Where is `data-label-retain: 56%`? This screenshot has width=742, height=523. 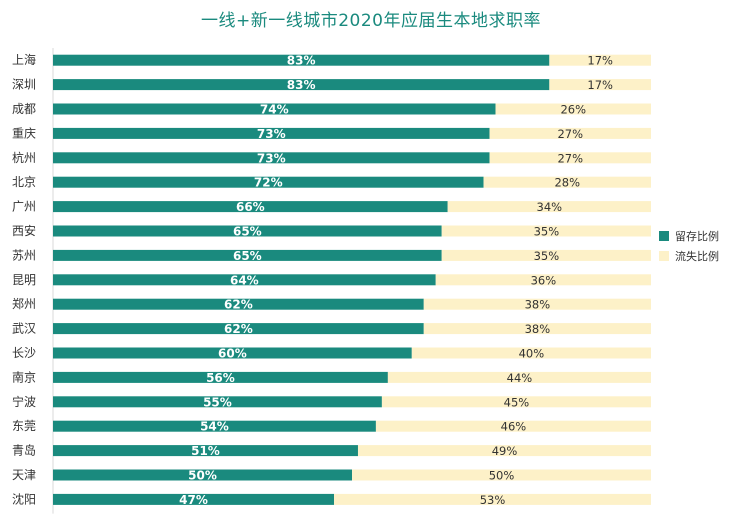
data-label-retain: 56% is located at coordinates (220, 378).